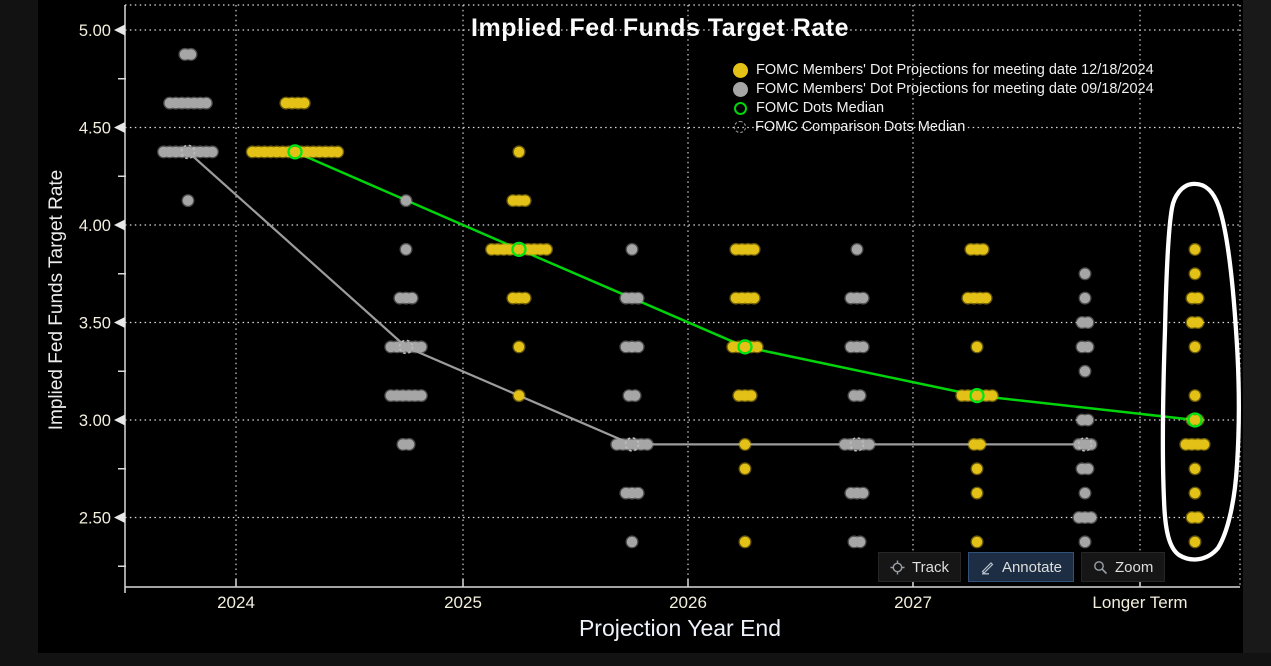 The width and height of the screenshot is (1271, 666). Describe the element at coordinates (987, 567) in the screenshot. I see `pencil-icon` at that location.